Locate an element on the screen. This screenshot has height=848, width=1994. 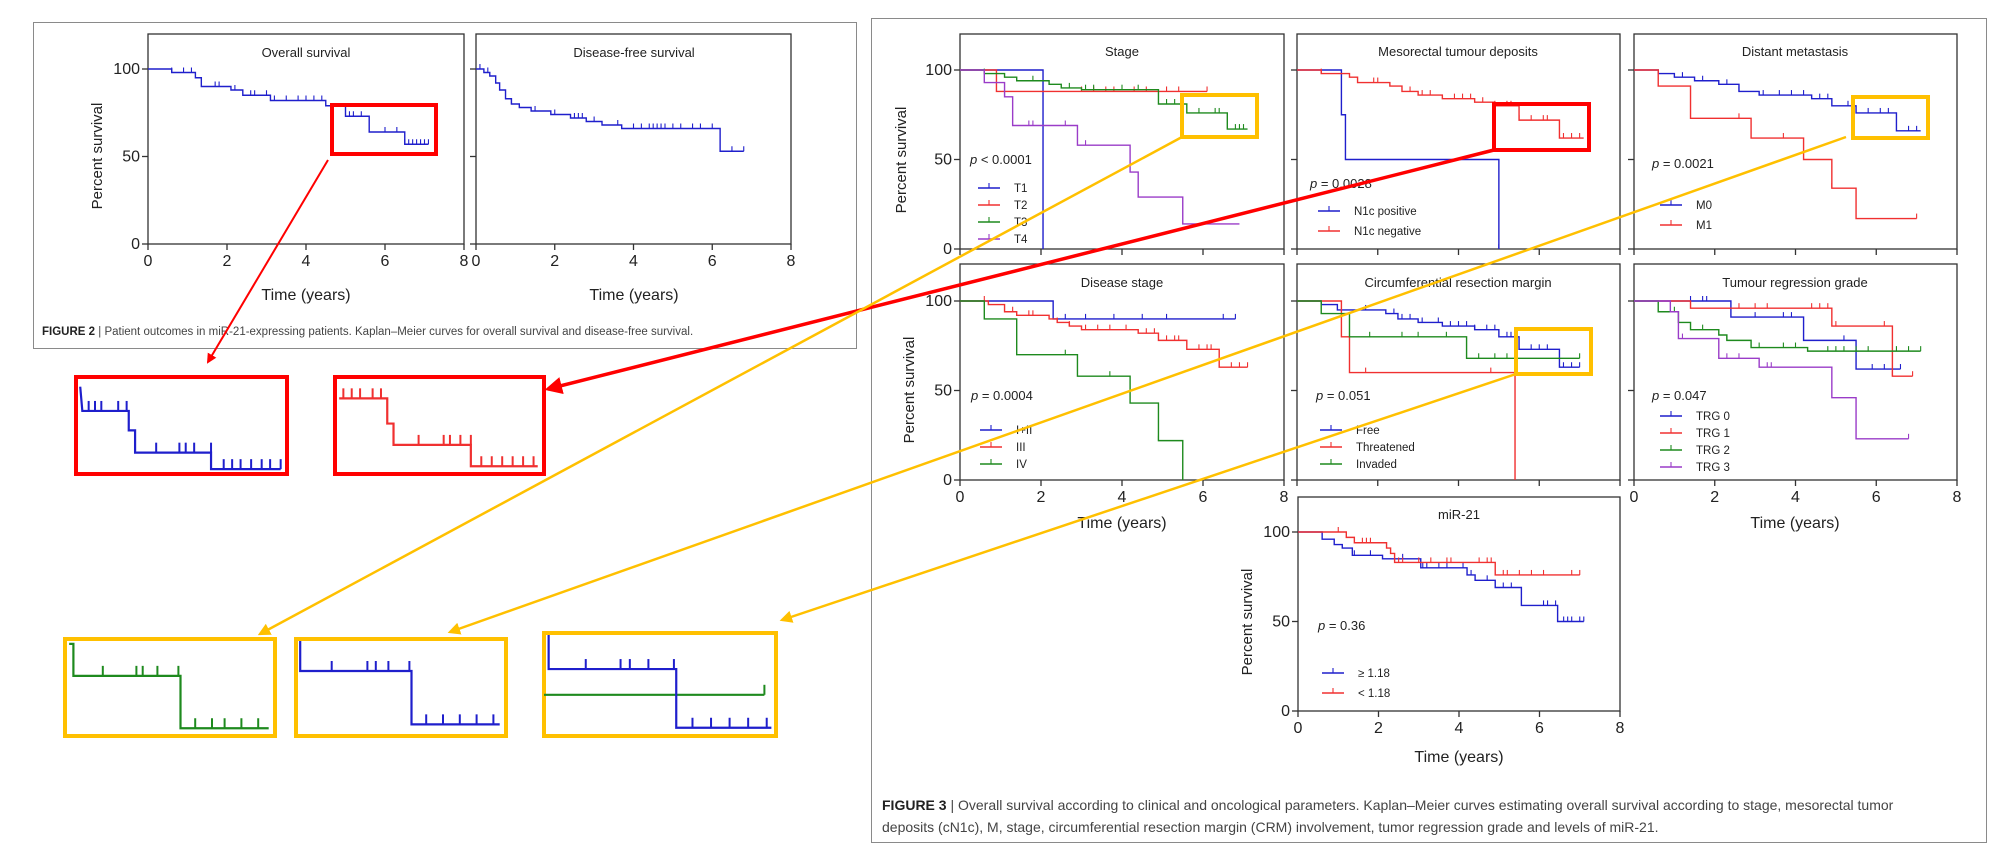
p-value-text: = 0.047 is located at coordinates (1682, 395).